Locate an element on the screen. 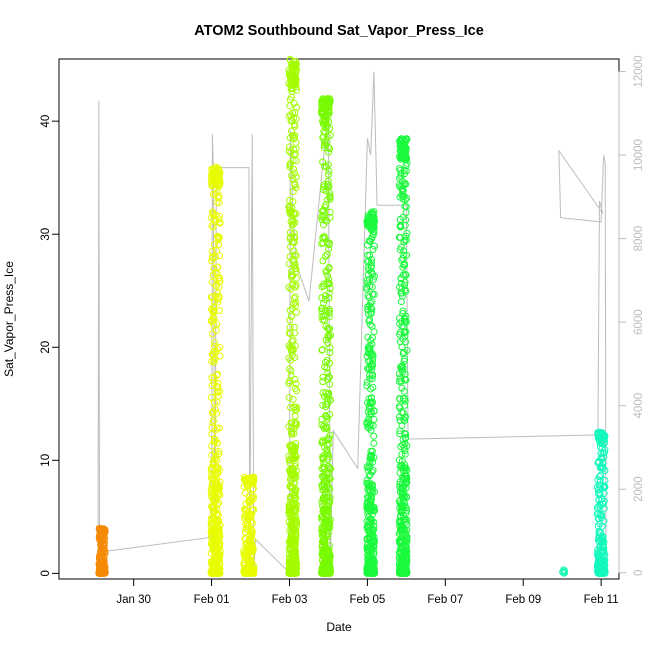 This screenshot has width=650, height=655. y-axis-label: Sat_Vapor_Press_Ice is located at coordinates (9, 319).